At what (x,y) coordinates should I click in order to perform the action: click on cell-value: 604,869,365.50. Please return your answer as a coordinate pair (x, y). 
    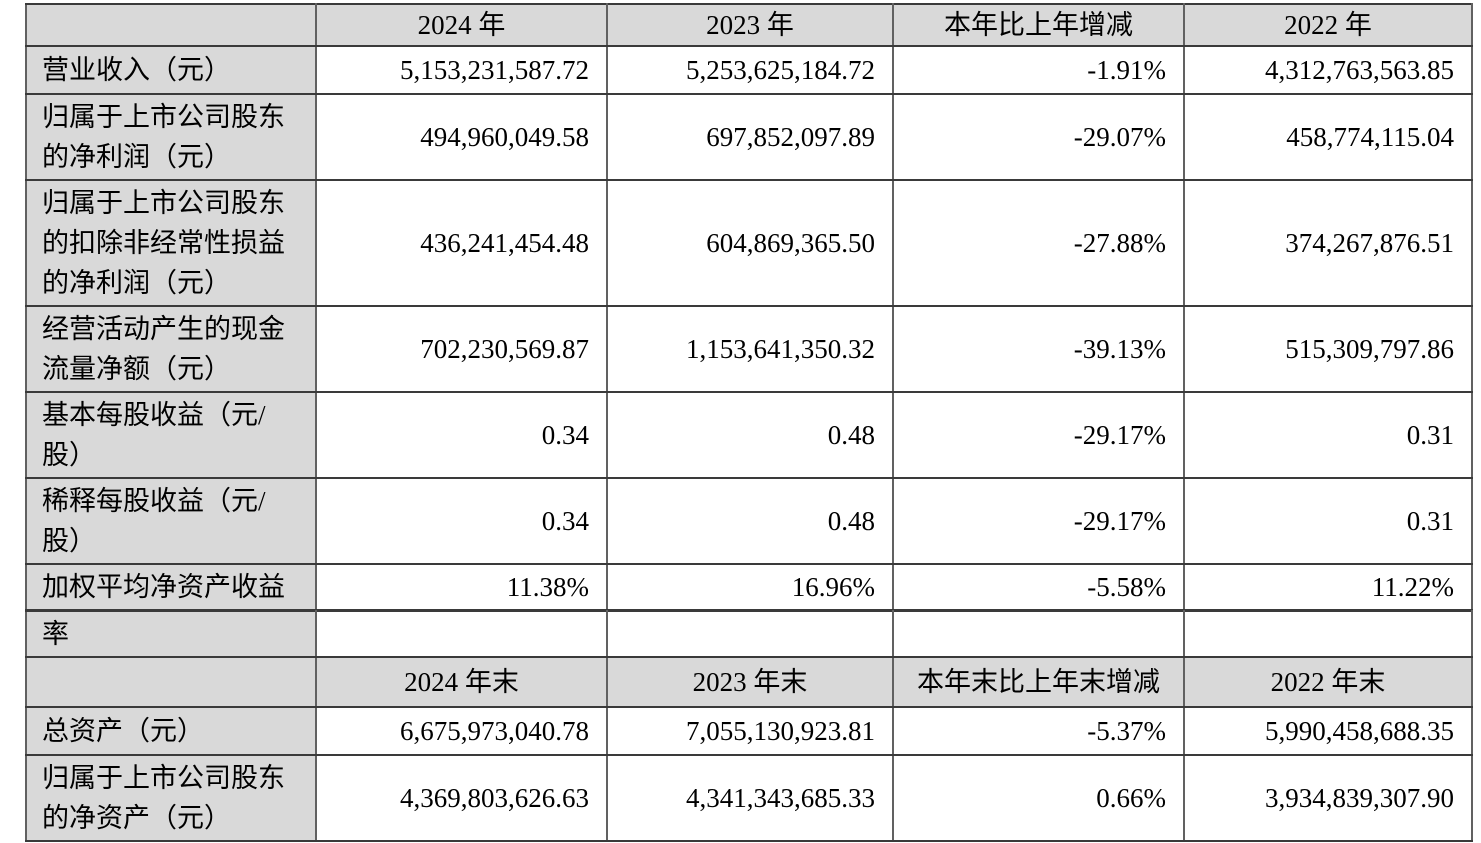
    Looking at the image, I should click on (750, 243).